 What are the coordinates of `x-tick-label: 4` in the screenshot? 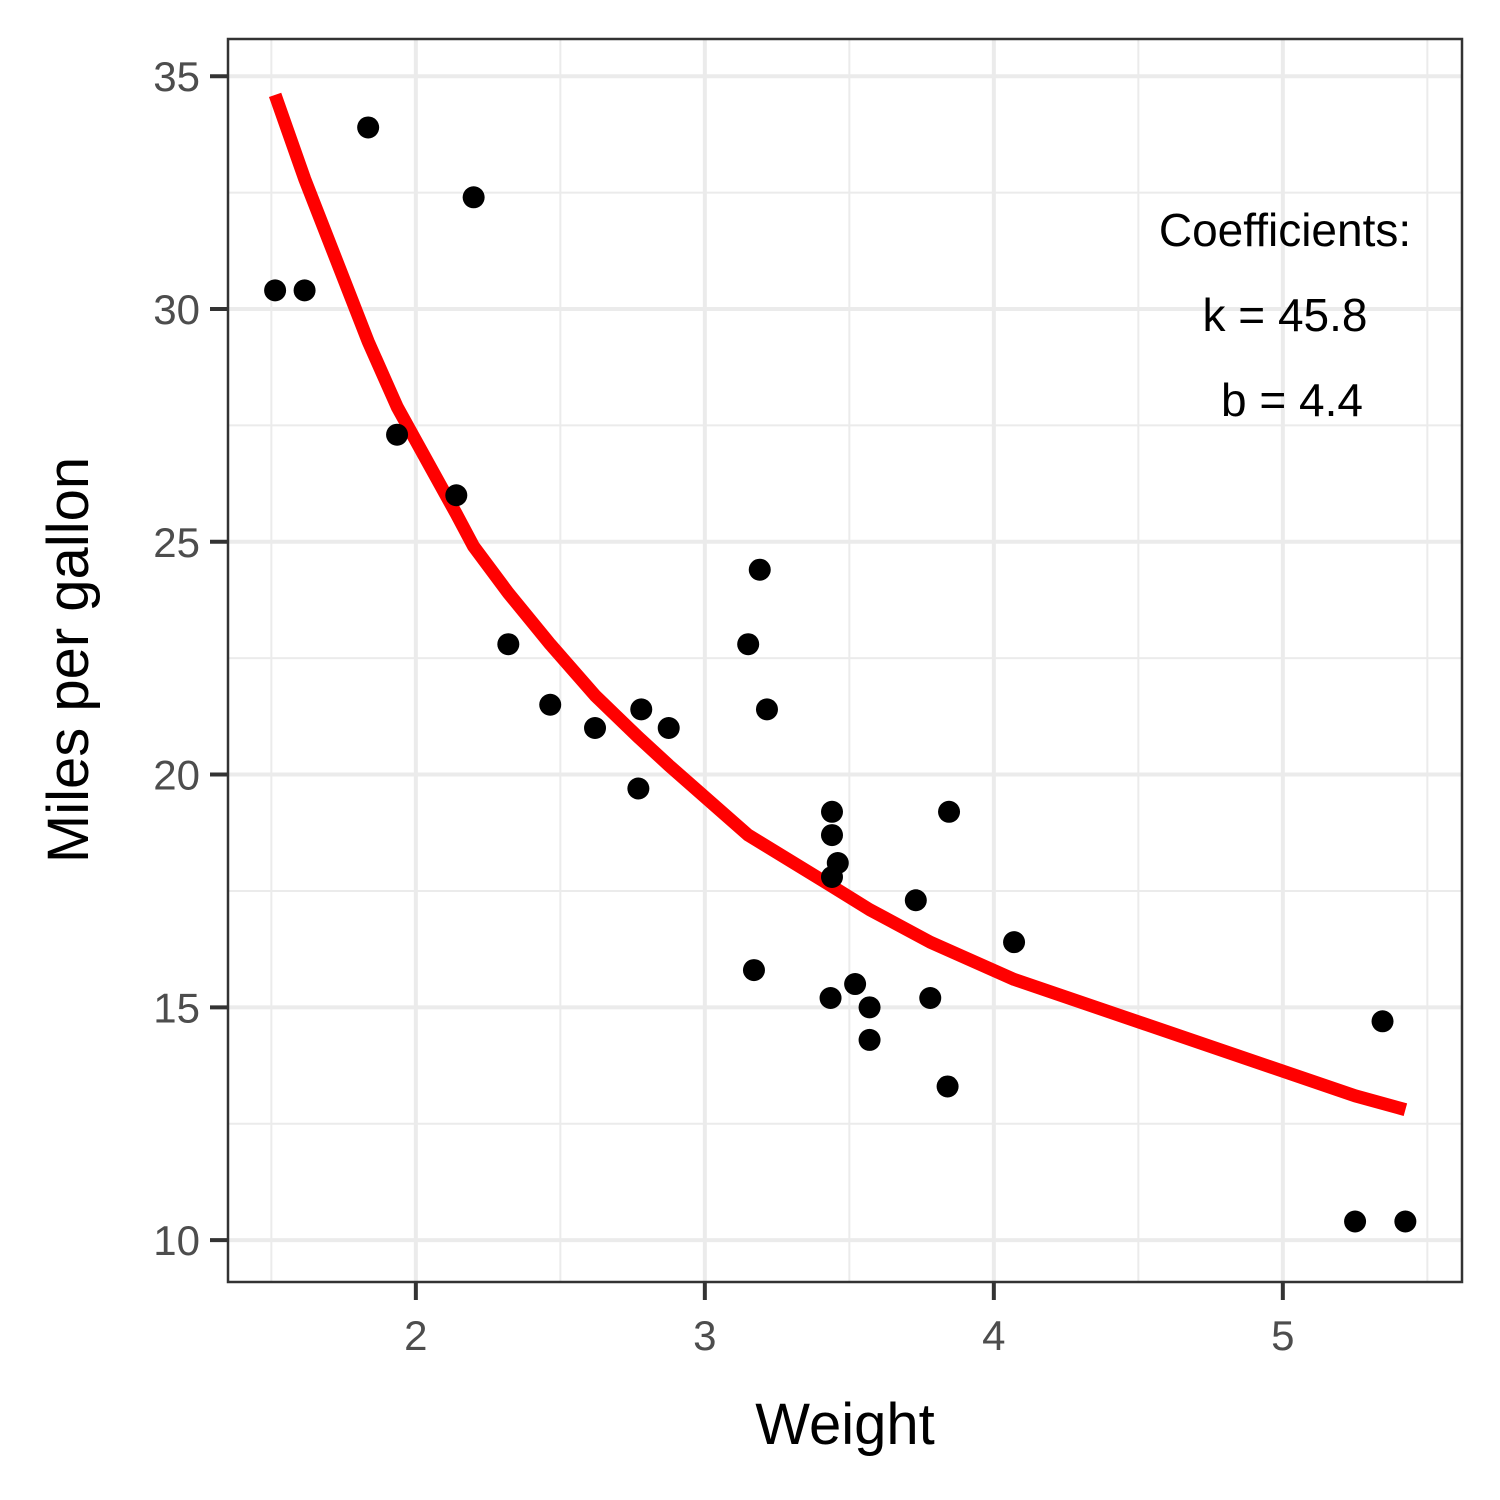 It's located at (993, 1335).